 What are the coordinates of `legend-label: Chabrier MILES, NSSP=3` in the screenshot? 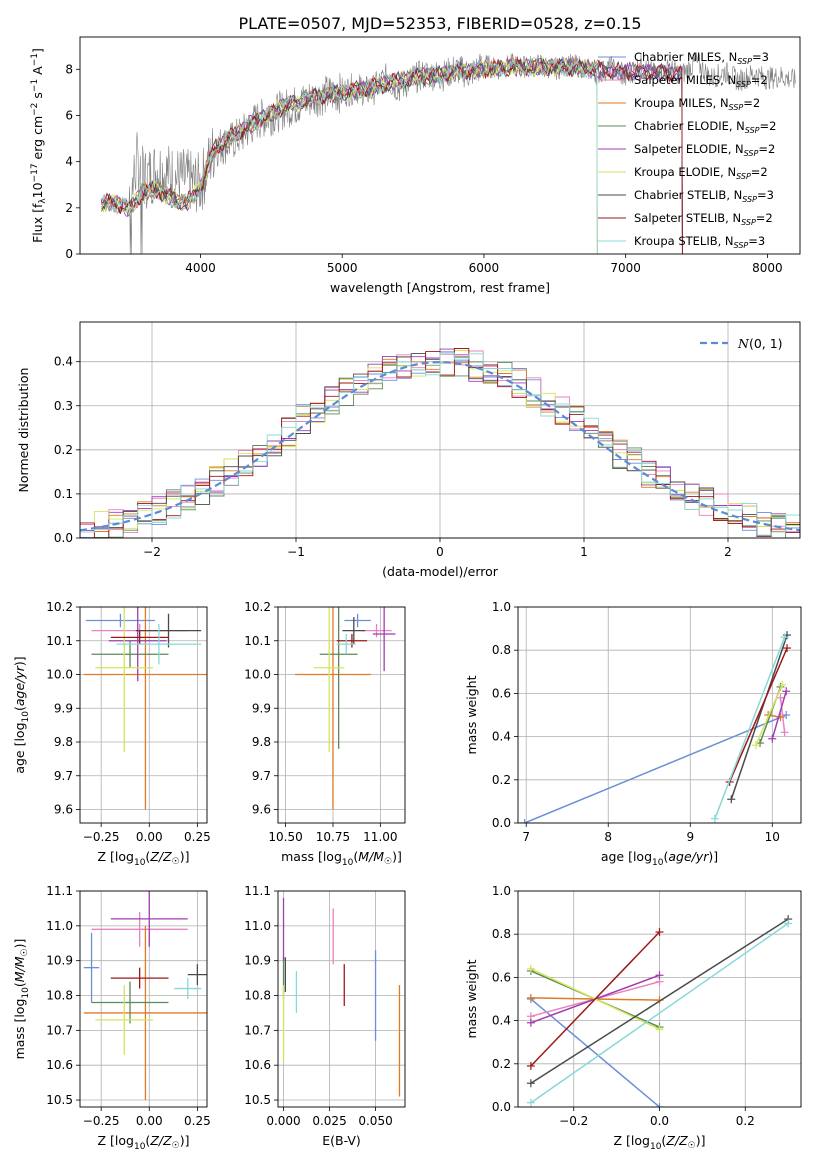 It's located at (701, 58).